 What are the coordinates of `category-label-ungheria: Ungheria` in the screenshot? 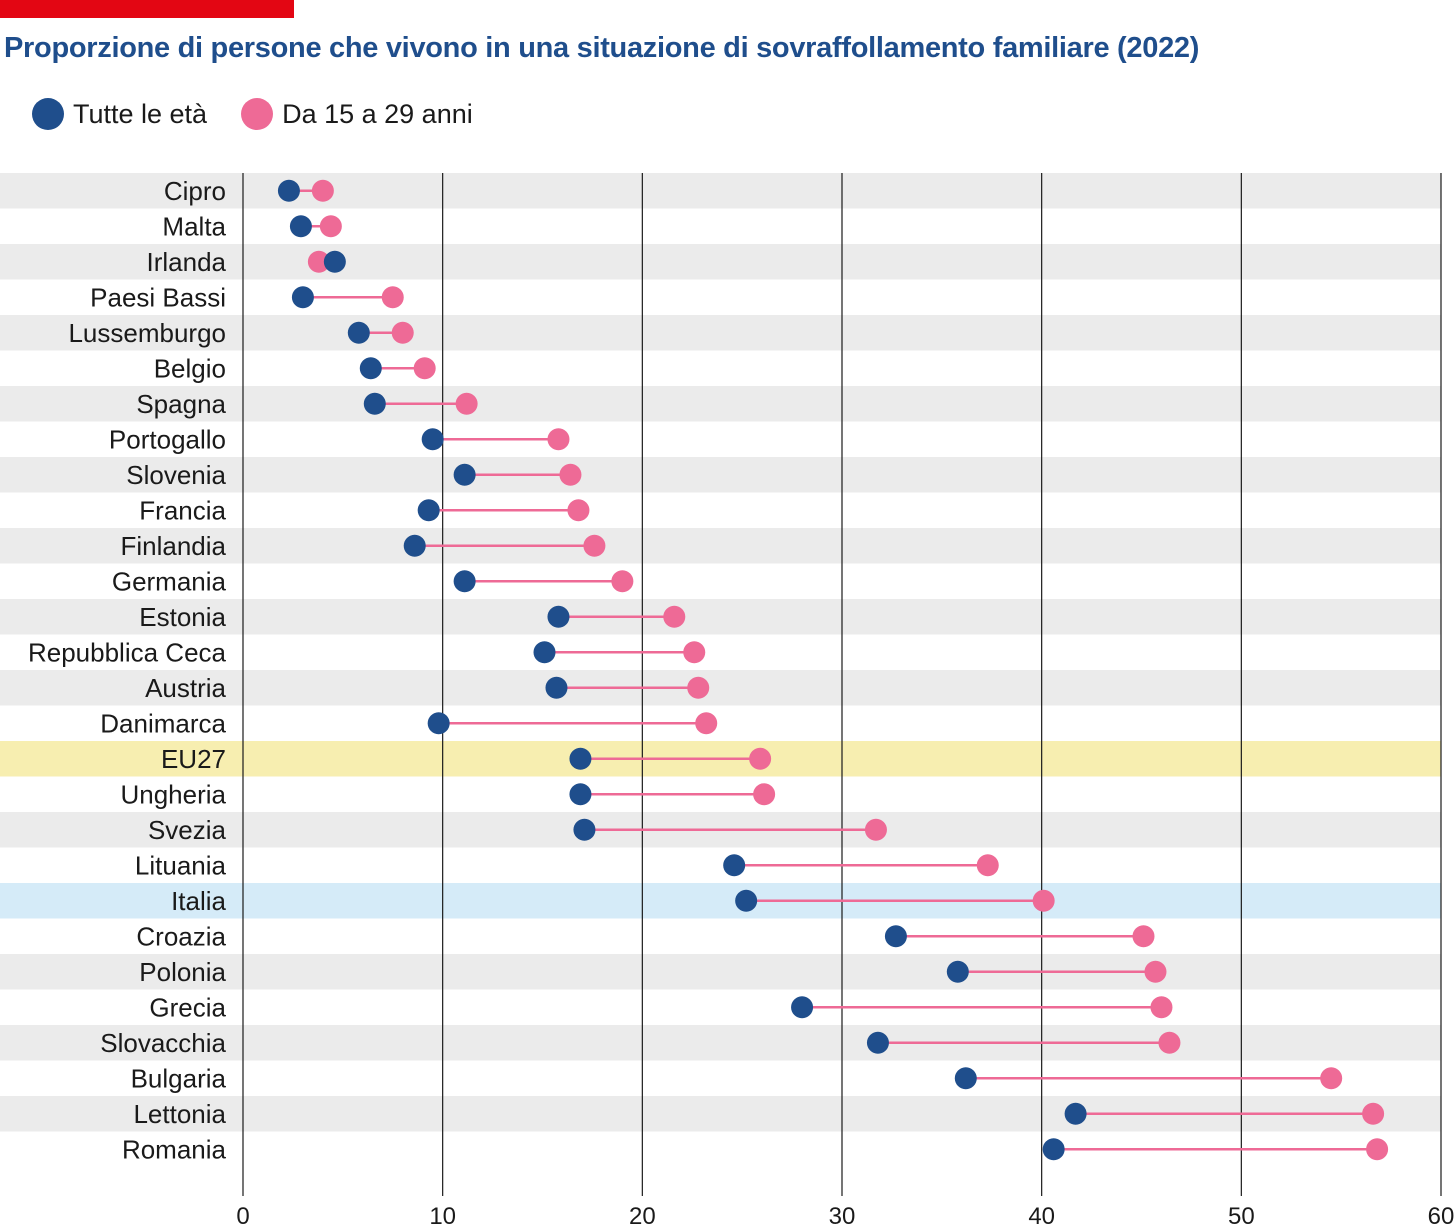 It's located at (173, 794).